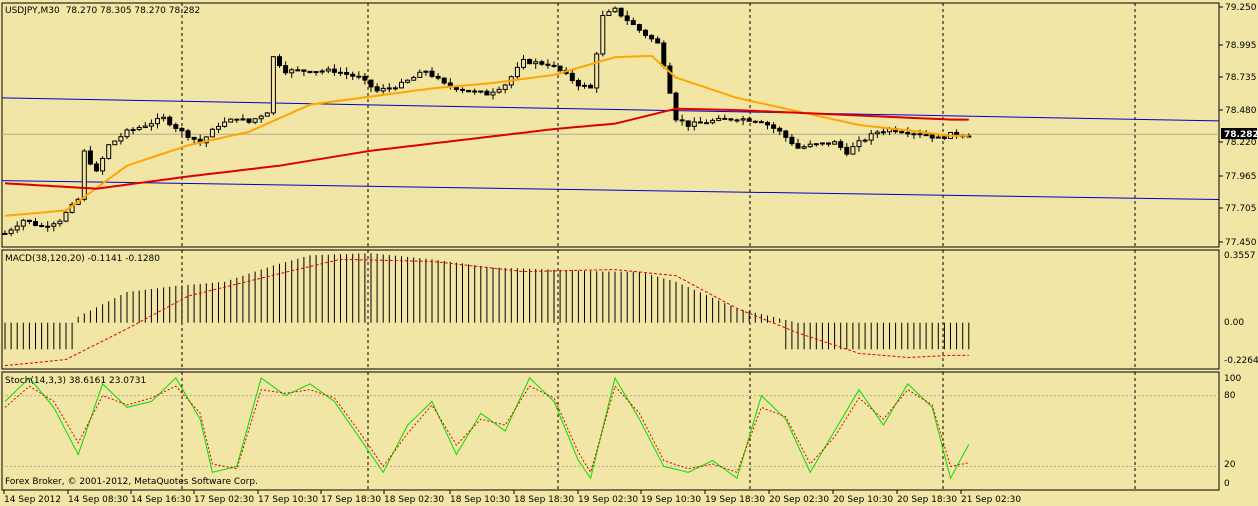 The width and height of the screenshot is (1258, 506). What do you see at coordinates (351, 500) in the screenshot?
I see `x-tick-label: 17 Sep 18:30` at bounding box center [351, 500].